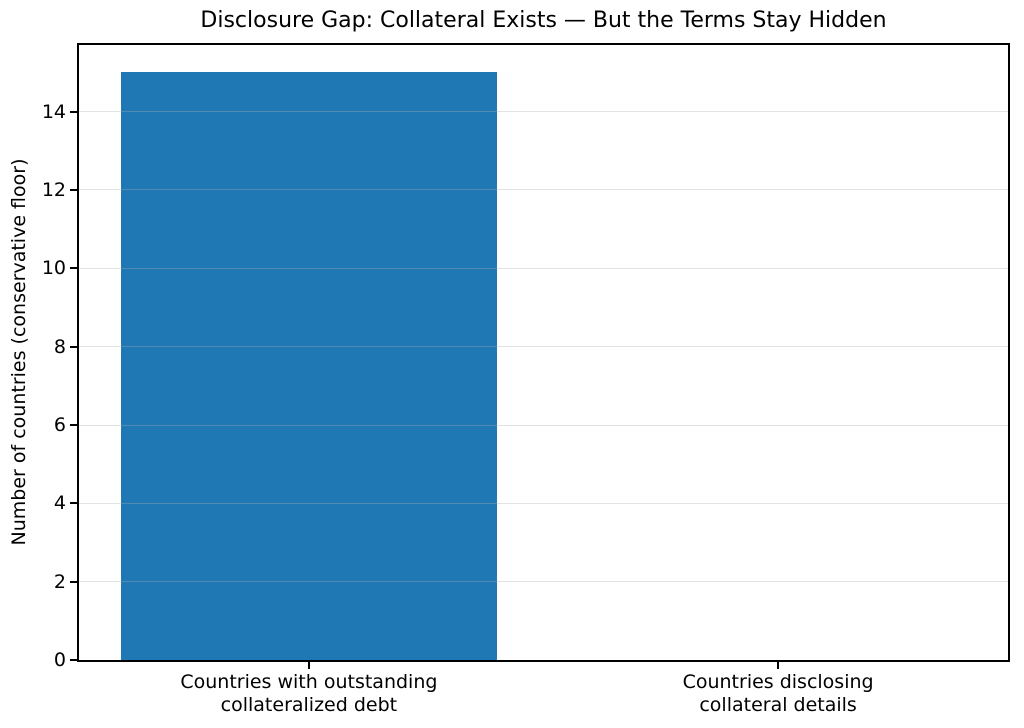 The width and height of the screenshot is (1024, 728). What do you see at coordinates (53, 268) in the screenshot?
I see `y-tick-label-10: 10` at bounding box center [53, 268].